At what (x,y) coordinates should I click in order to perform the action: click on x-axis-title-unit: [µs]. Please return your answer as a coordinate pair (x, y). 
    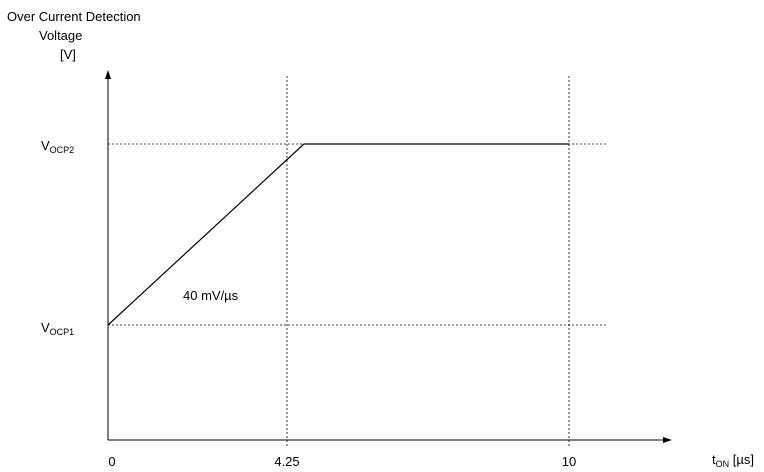
    Looking at the image, I should click on (741, 459).